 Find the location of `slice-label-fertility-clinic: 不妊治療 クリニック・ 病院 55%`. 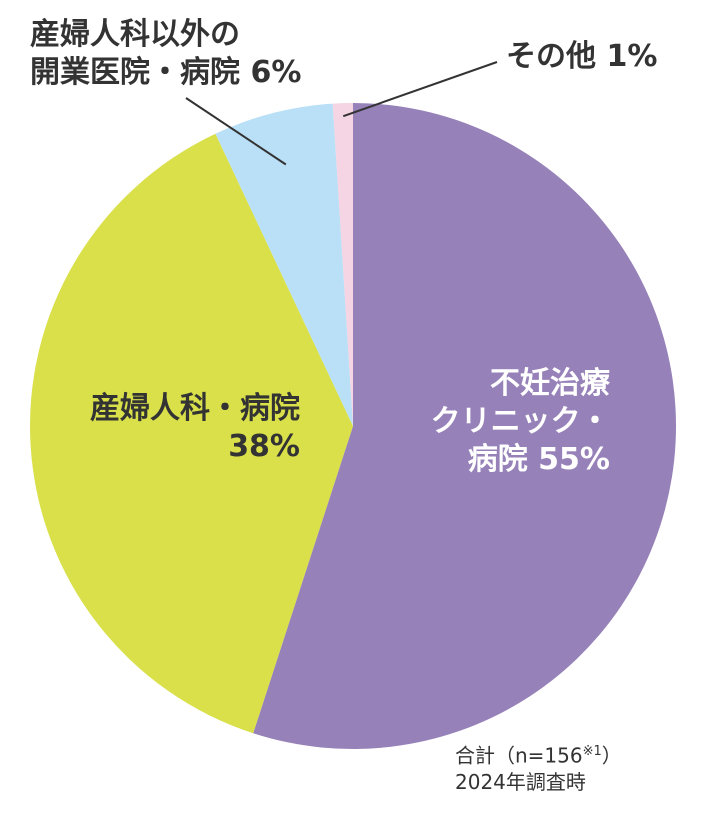

slice-label-fertility-clinic: 不妊治療 クリニック・ 病院 55% is located at coordinates (520, 421).